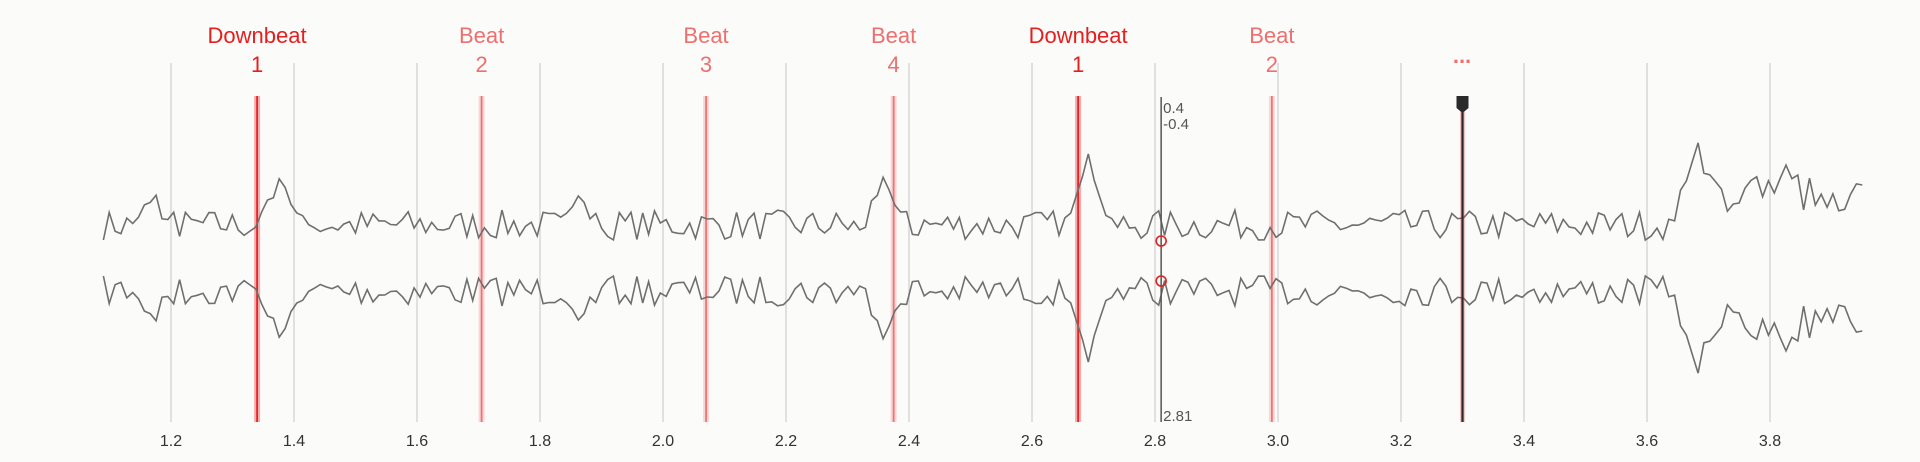  Describe the element at coordinates (294, 441) in the screenshot. I see `x-tick-label: 1.4` at that location.